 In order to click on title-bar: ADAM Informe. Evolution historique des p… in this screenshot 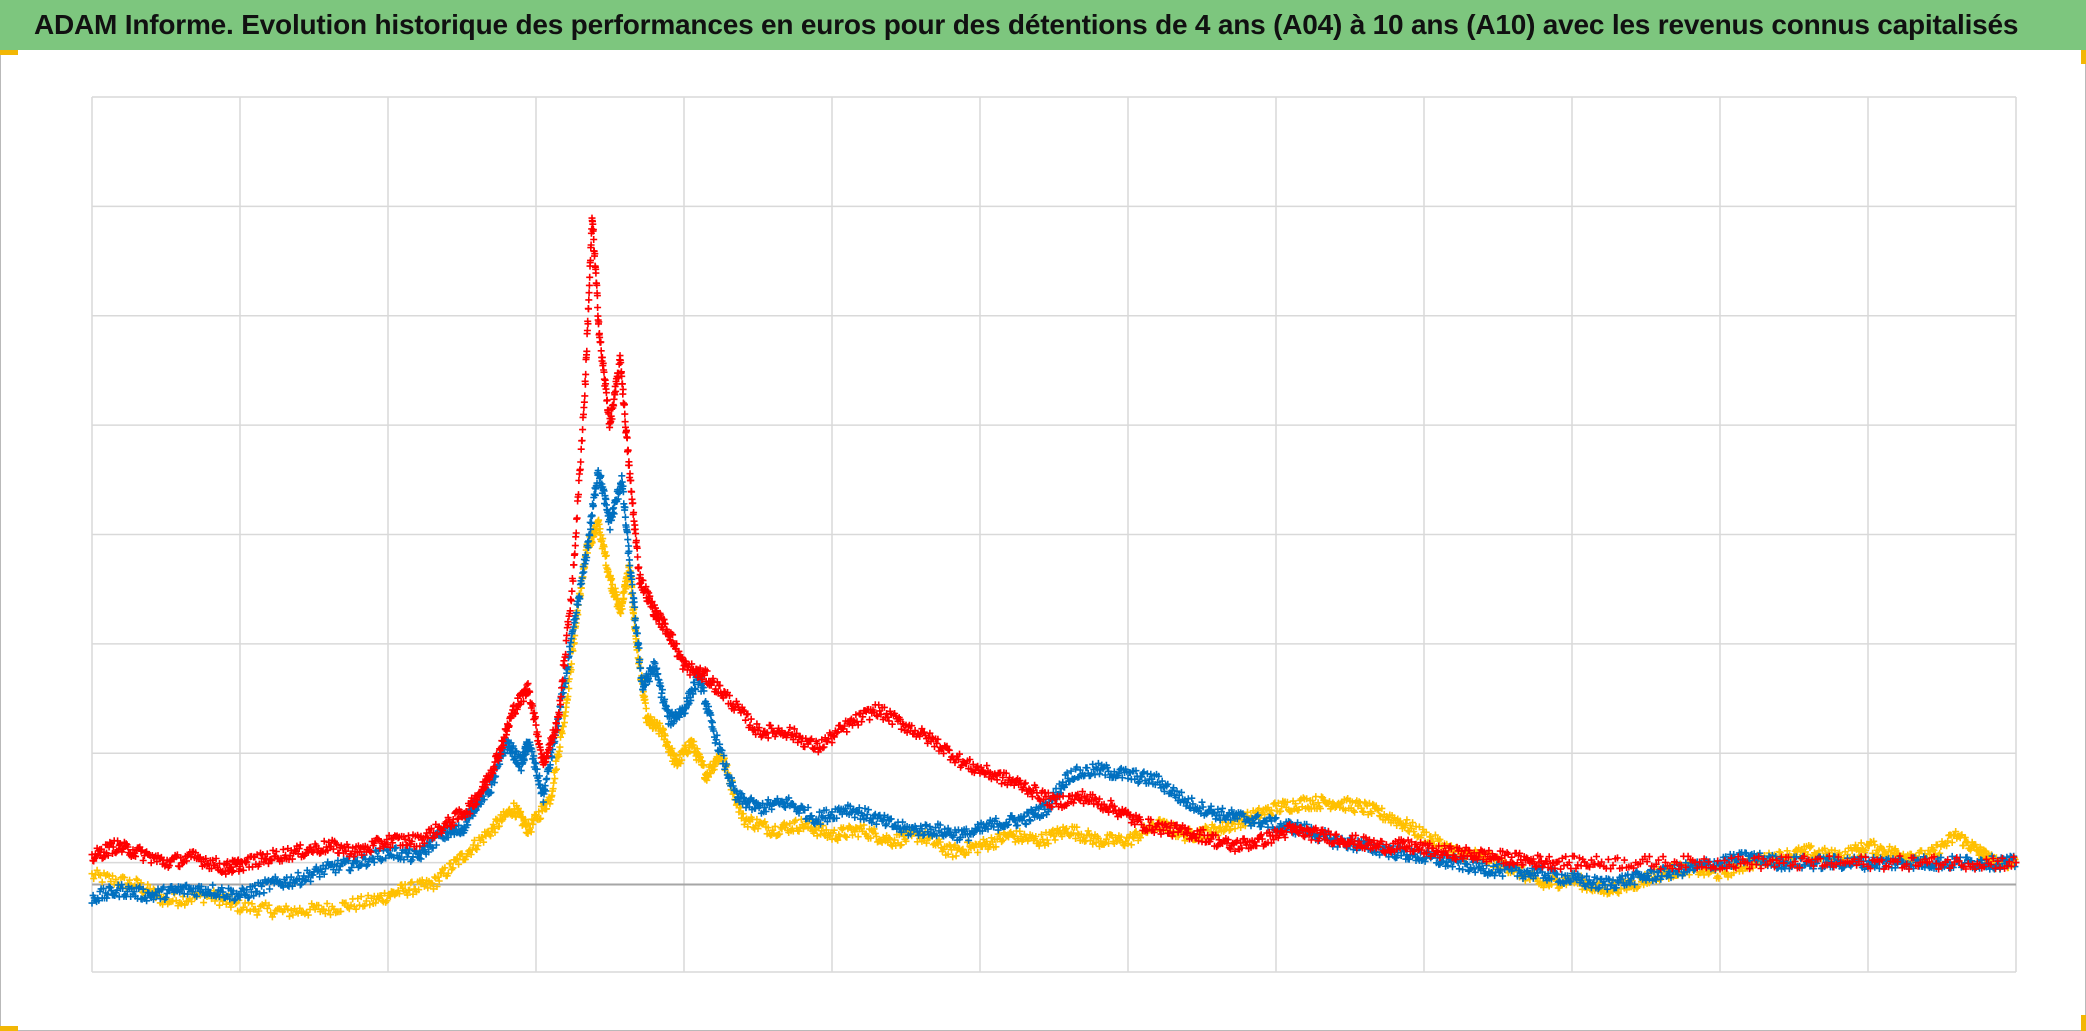, I will do `click(1043, 25)`.